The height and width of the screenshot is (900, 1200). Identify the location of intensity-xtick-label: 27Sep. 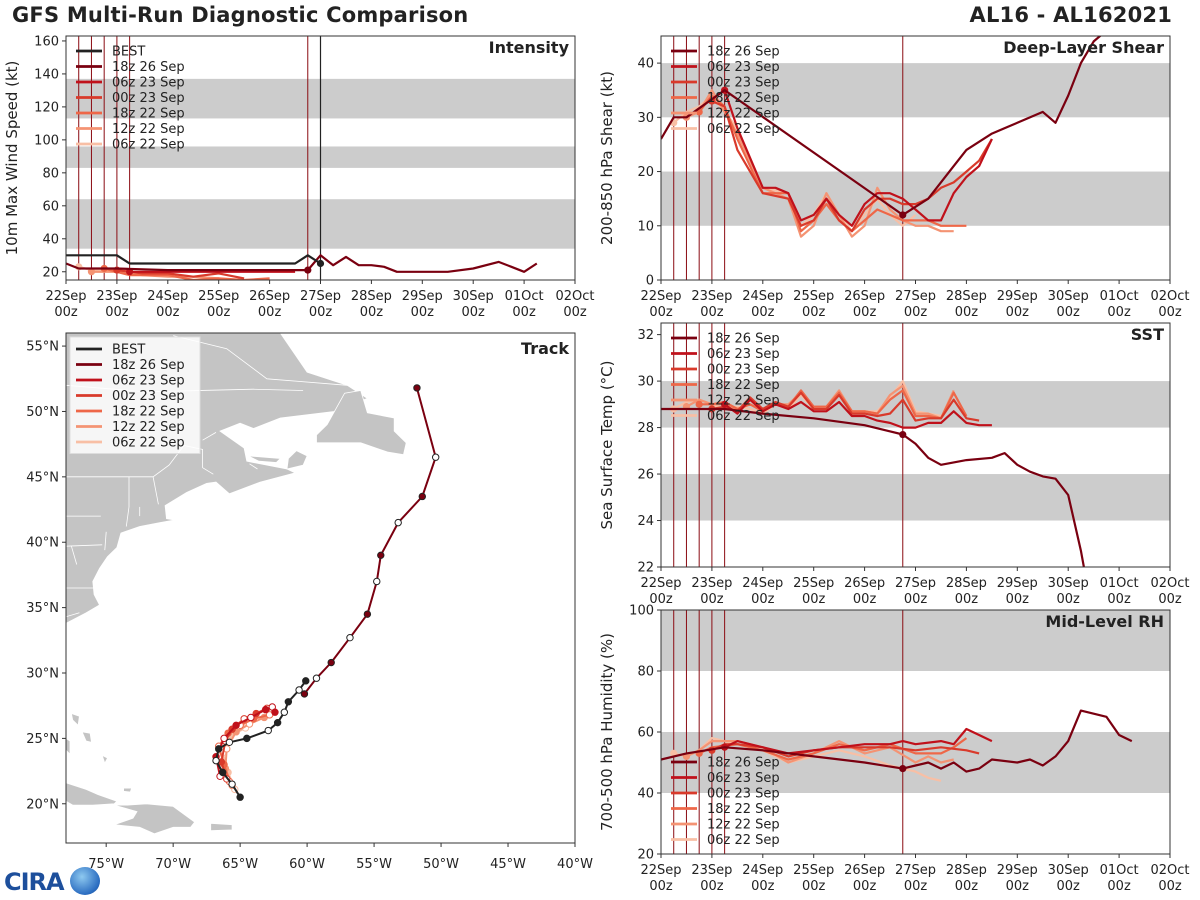
(320, 296).